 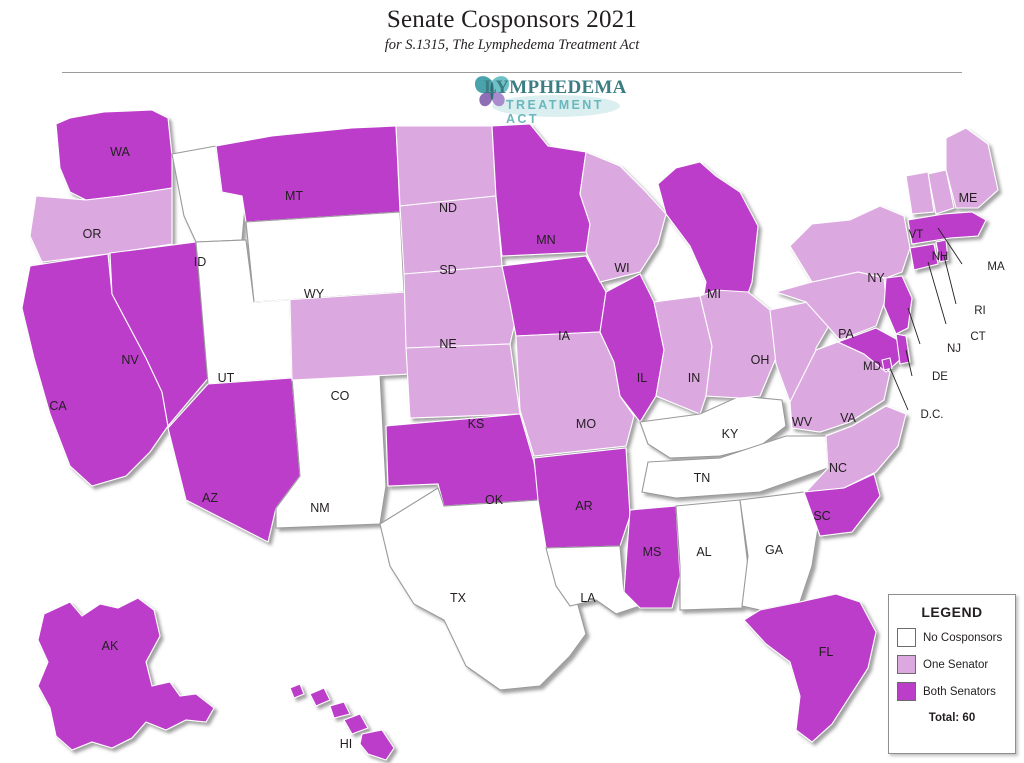 I want to click on label-WA: WA, so click(x=120, y=152).